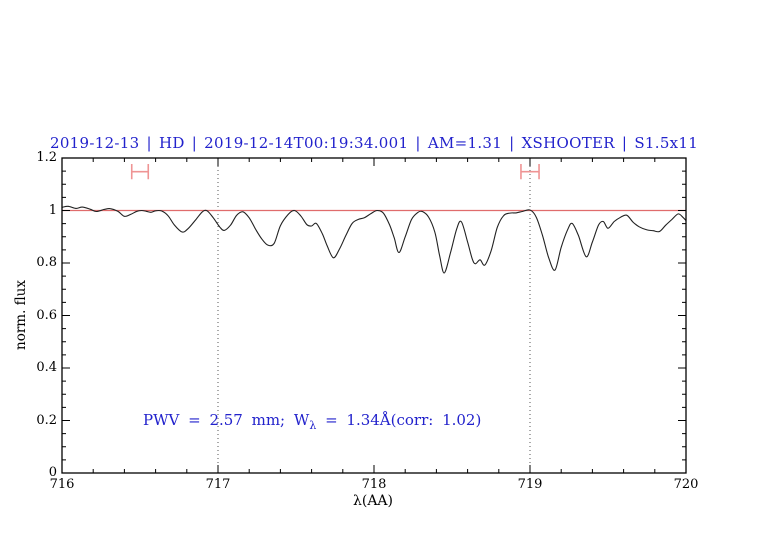 The image size is (782, 542). What do you see at coordinates (46, 367) in the screenshot?
I see `y-tick-label: 0.4` at bounding box center [46, 367].